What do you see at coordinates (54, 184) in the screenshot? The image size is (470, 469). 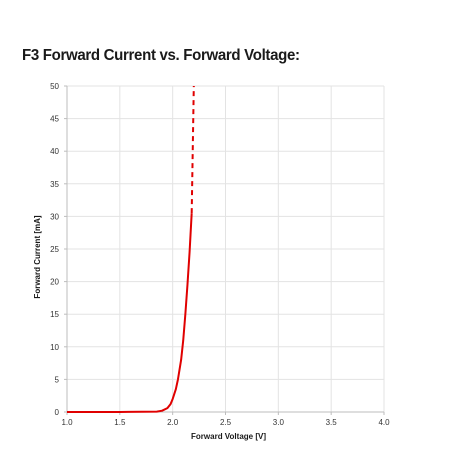 I see `y-tick-label: 35` at bounding box center [54, 184].